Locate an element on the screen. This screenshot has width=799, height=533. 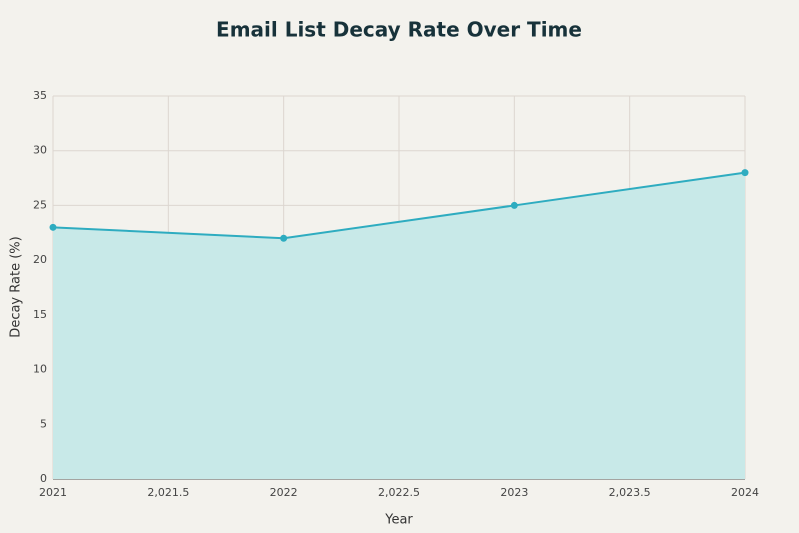
x-axis-label: Year is located at coordinates (398, 520).